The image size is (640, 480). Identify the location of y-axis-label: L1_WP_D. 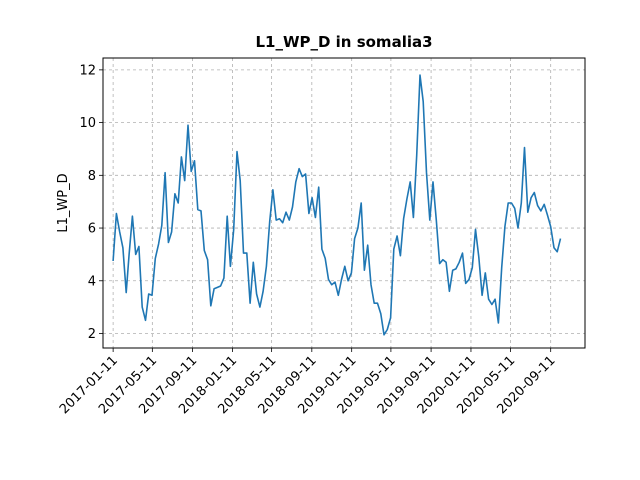
(63, 202).